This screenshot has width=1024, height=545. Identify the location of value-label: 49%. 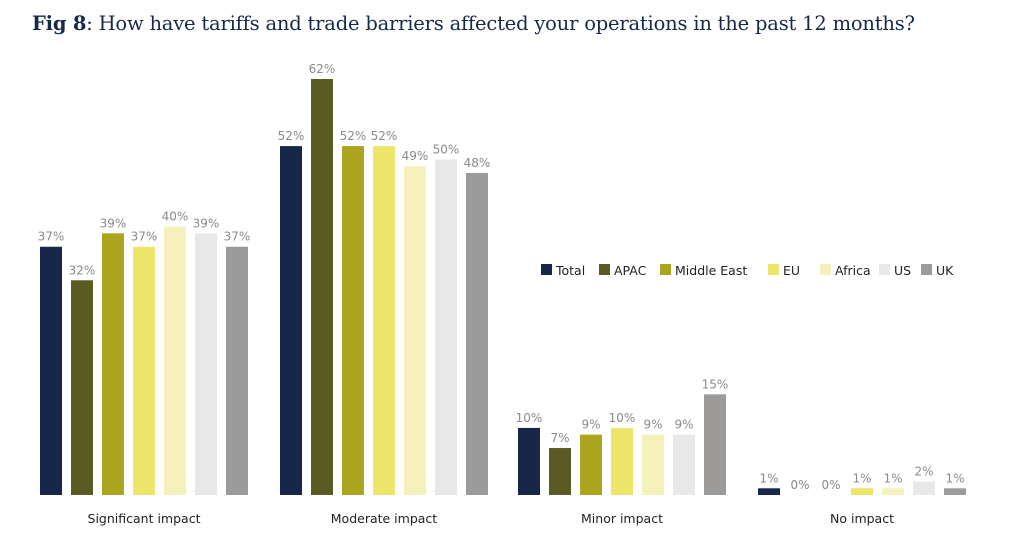
(415, 156).